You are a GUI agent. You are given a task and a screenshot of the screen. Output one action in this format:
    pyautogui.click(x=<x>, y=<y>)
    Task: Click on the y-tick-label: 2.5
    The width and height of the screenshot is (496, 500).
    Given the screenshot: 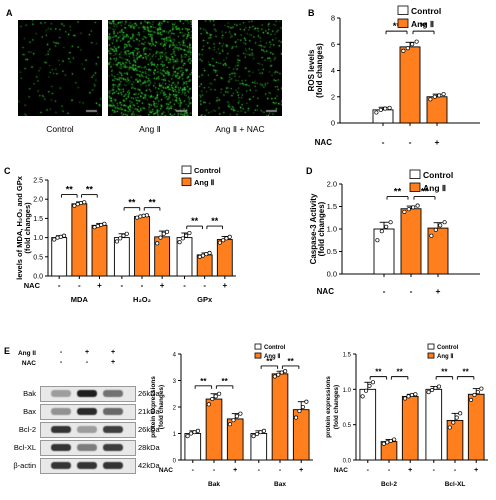 What is the action you would take?
    pyautogui.click(x=38, y=181)
    